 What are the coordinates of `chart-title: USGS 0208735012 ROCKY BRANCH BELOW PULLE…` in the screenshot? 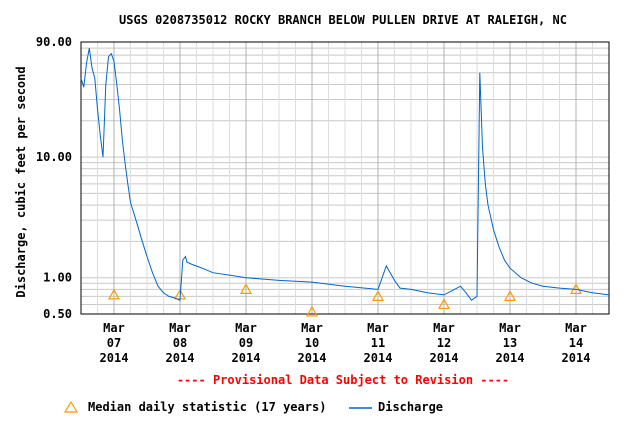 It's located at (343, 20).